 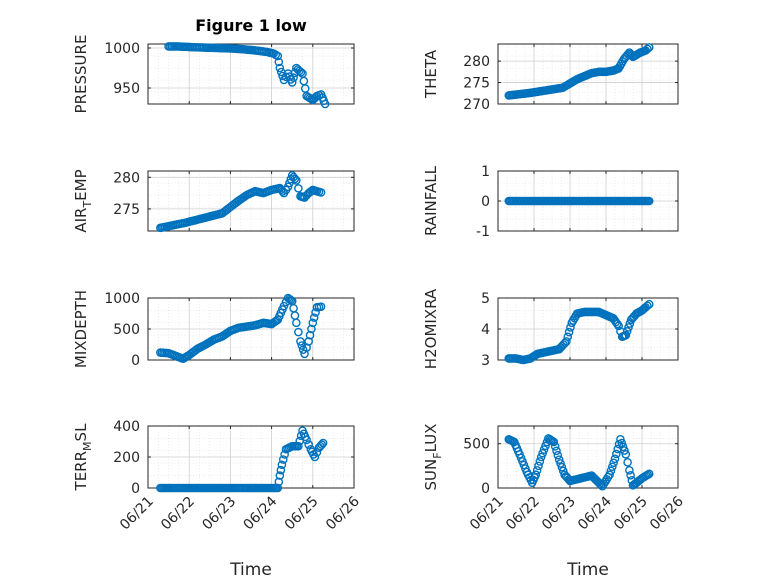 What do you see at coordinates (213, 329) in the screenshot?
I see `subplot-4: 0 500 1000 MIXDEPTH` at bounding box center [213, 329].